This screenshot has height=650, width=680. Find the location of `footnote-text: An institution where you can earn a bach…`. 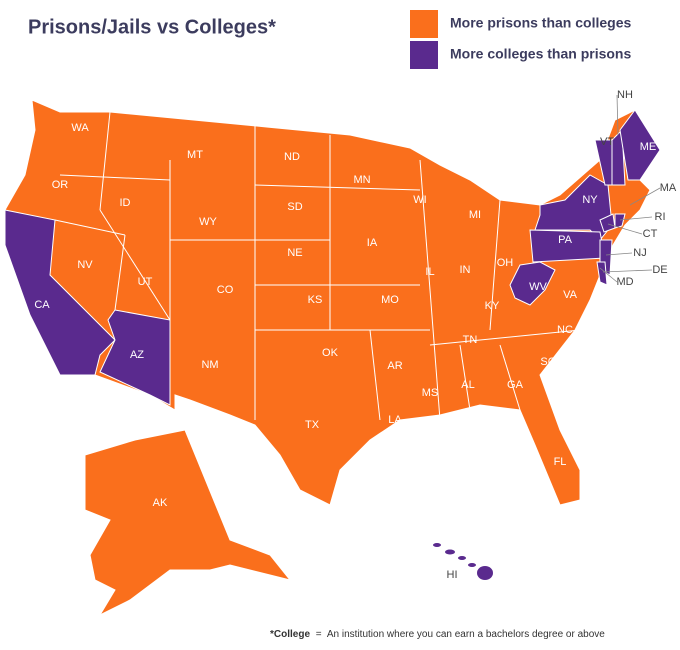

footnote-text: An institution where you can earn a bach… is located at coordinates (466, 634).